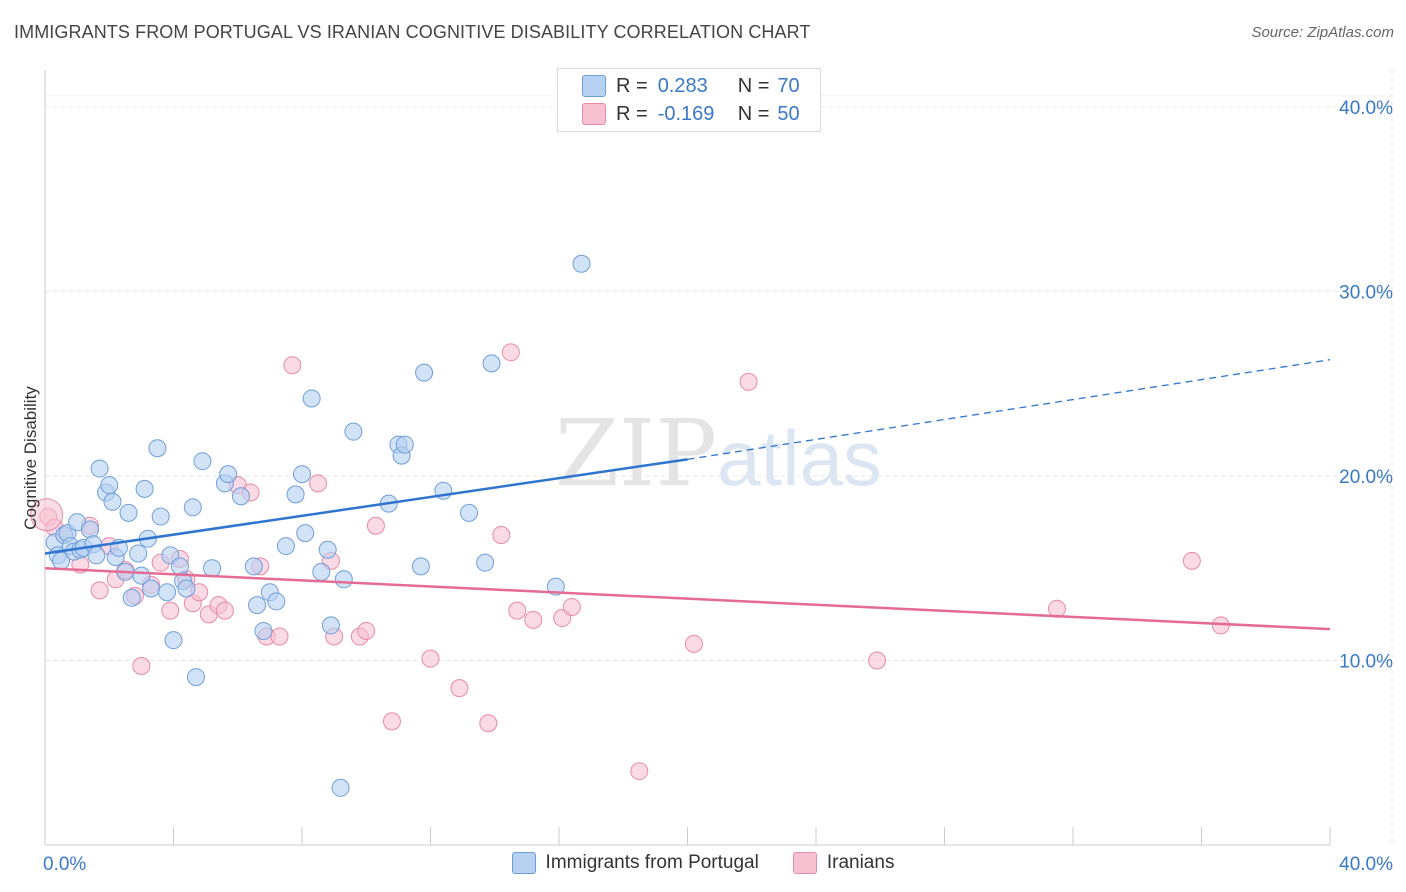 The height and width of the screenshot is (892, 1406). I want to click on trend-line-portugal-extension, so click(1009, 409).